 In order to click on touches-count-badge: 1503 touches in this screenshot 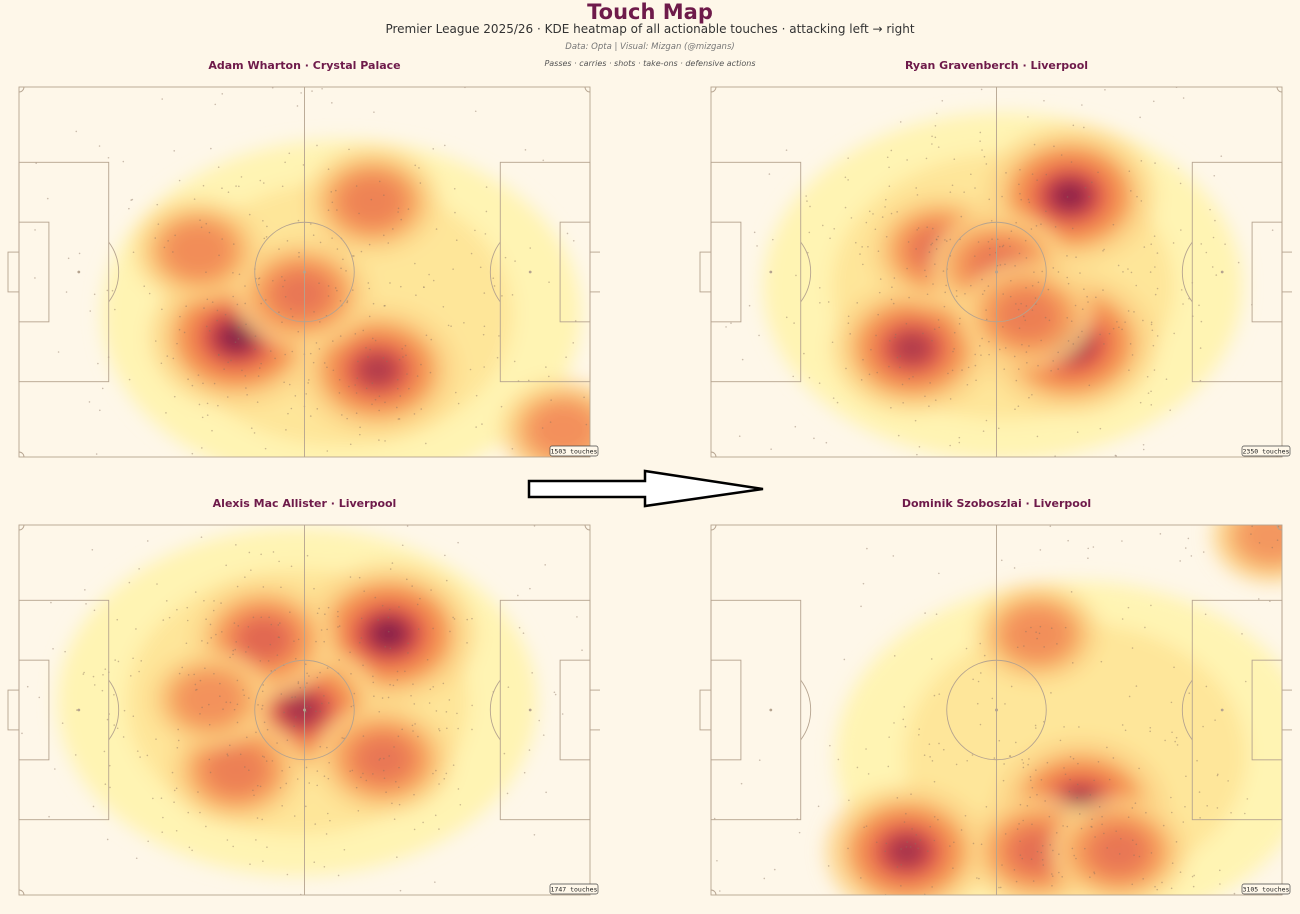, I will do `click(574, 451)`.